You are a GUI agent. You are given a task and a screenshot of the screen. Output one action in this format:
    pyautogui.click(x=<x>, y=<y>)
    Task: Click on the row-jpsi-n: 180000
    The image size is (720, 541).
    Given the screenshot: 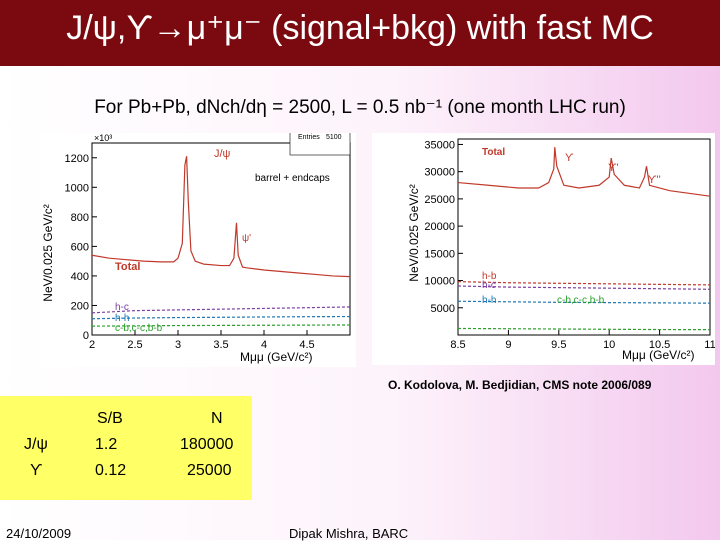 What is the action you would take?
    pyautogui.click(x=207, y=444)
    